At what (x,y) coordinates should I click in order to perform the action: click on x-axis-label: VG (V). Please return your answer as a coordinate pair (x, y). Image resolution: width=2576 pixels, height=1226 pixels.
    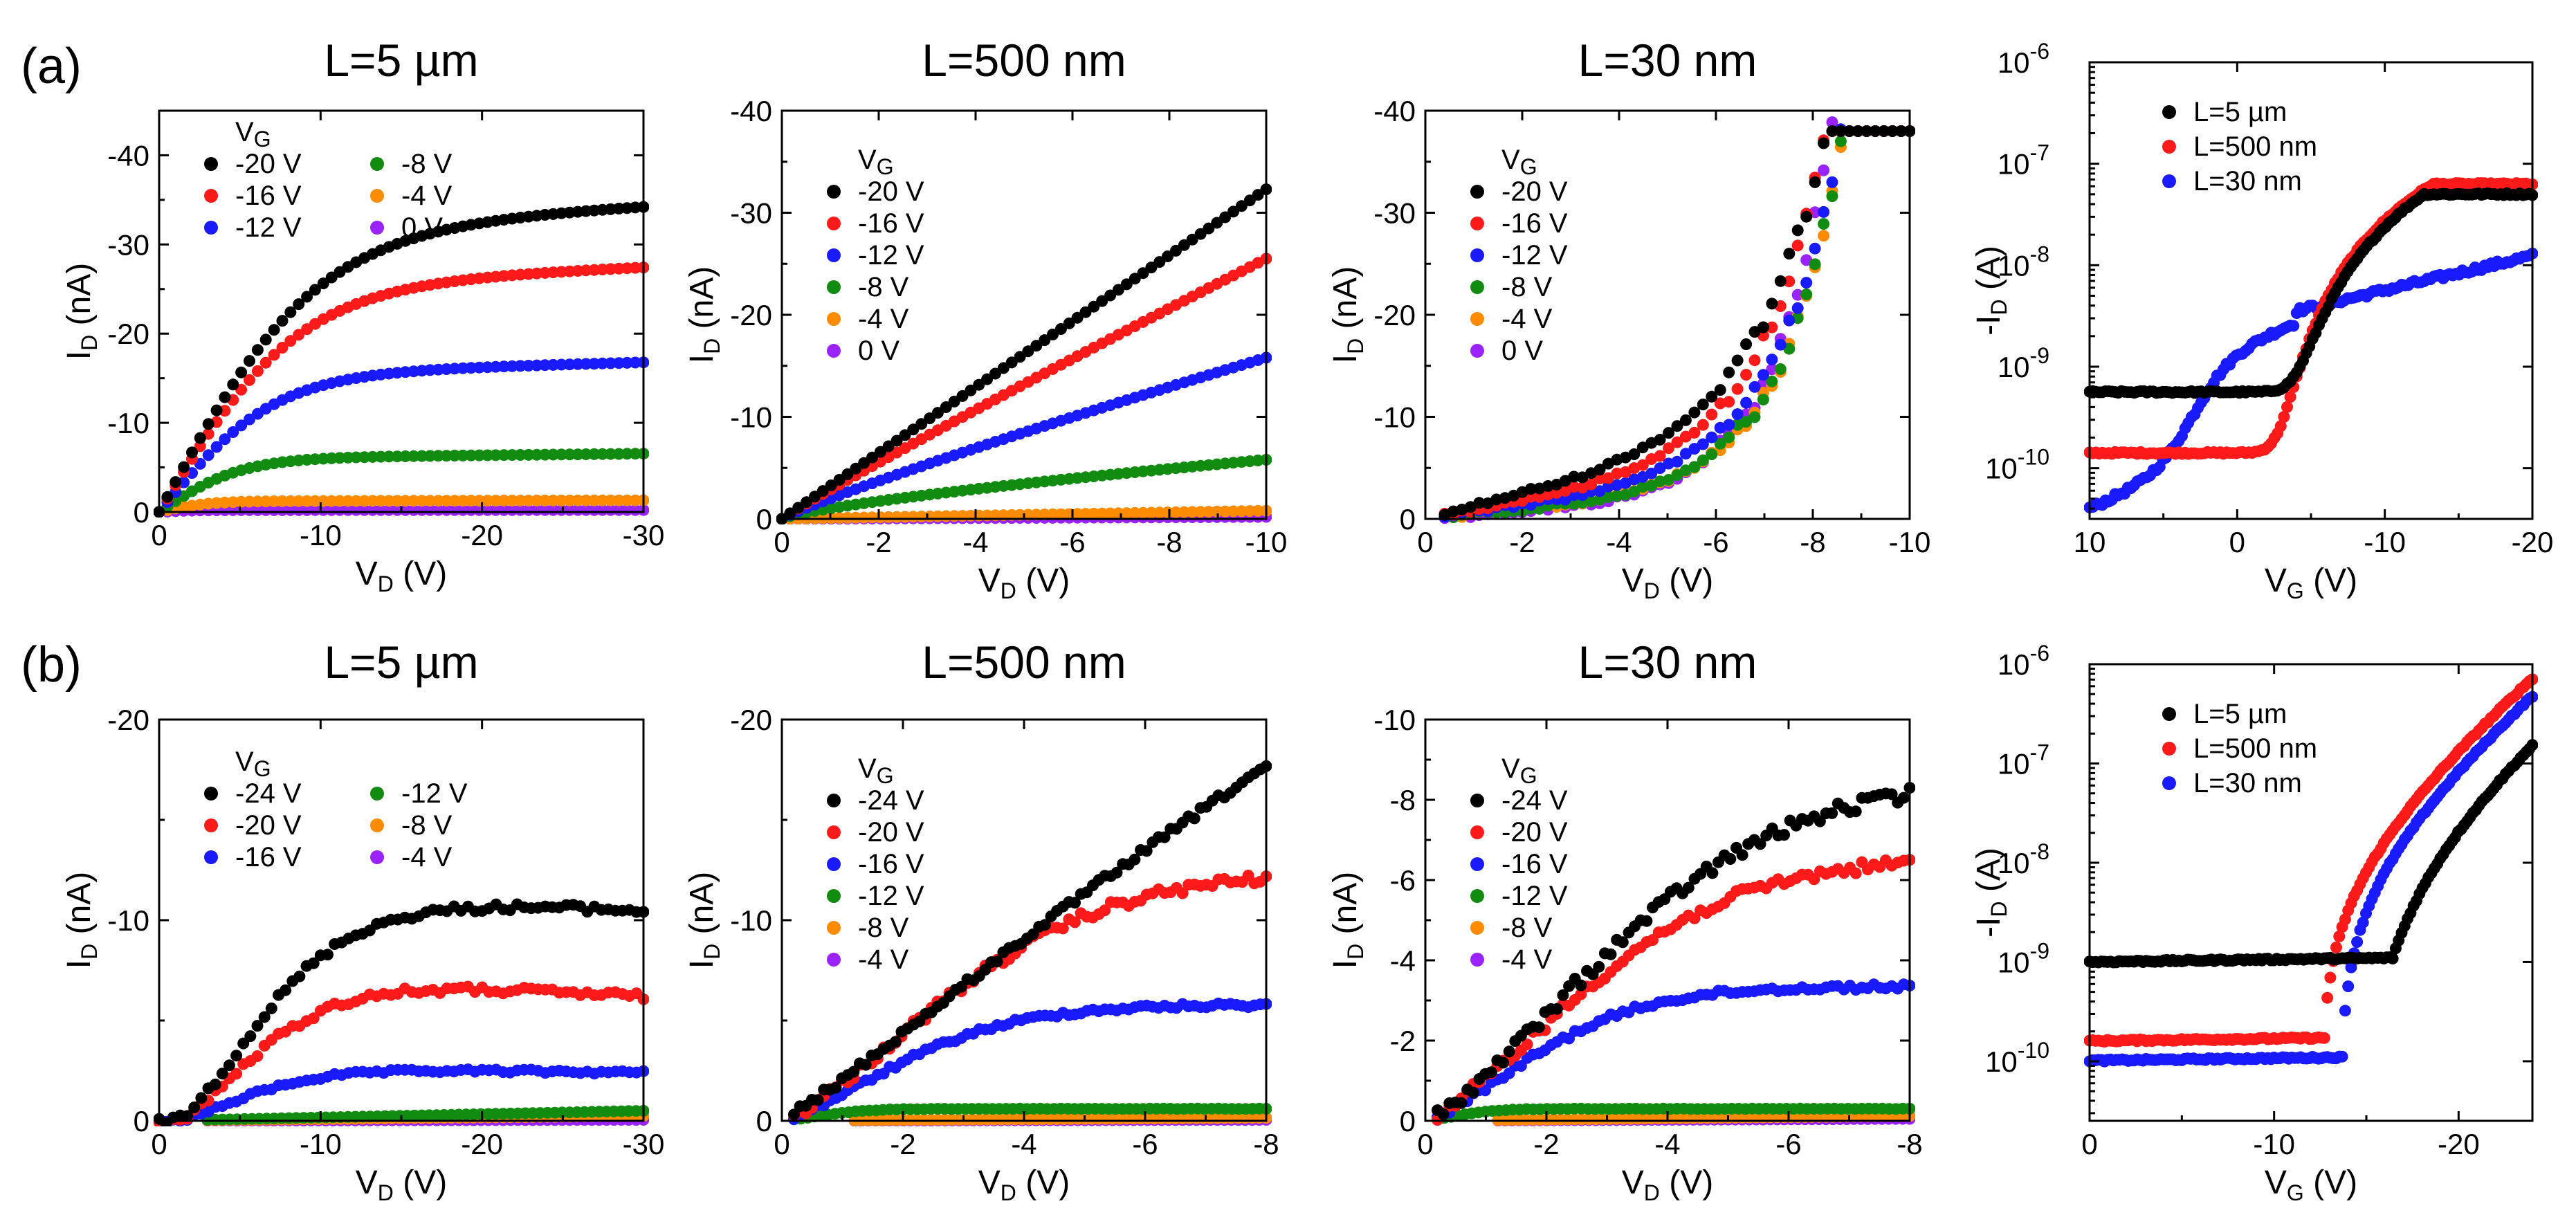
    Looking at the image, I should click on (2311, 1184).